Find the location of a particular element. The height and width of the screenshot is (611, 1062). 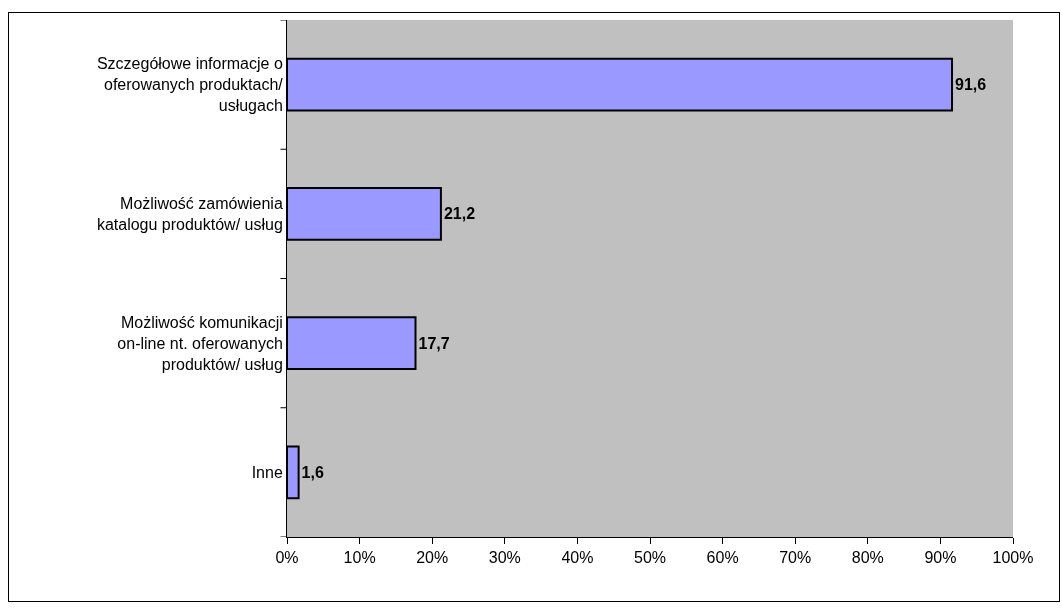

x-tick-label: 40% is located at coordinates (577, 558).